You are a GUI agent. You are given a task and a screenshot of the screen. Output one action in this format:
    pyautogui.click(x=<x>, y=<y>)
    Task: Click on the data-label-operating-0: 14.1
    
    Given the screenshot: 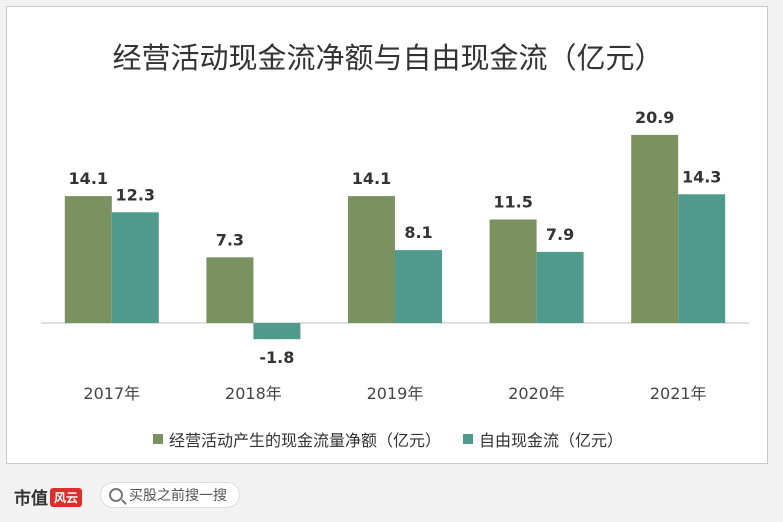 What is the action you would take?
    pyautogui.click(x=88, y=178)
    